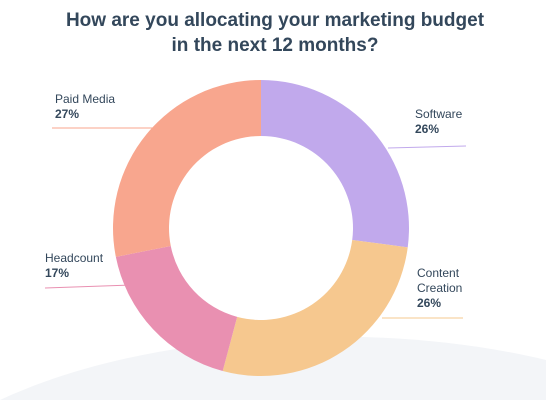  I want to click on category-label: Paid Media, so click(85, 99).